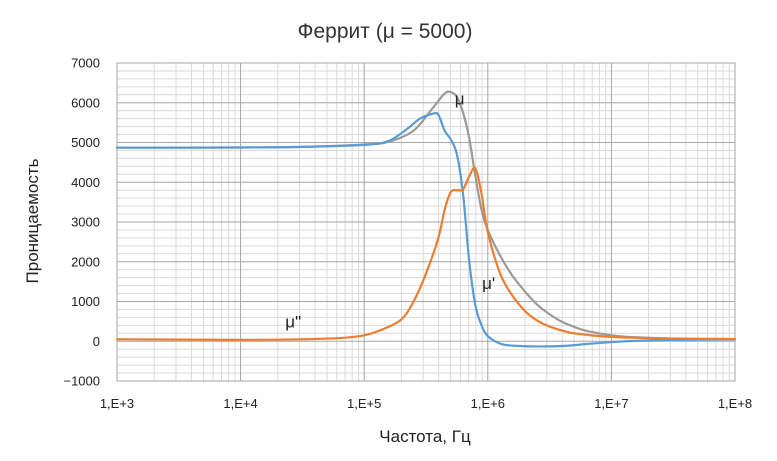 This screenshot has height=461, width=777. Describe the element at coordinates (85, 301) in the screenshot. I see `y-tick-label: 1000` at that location.